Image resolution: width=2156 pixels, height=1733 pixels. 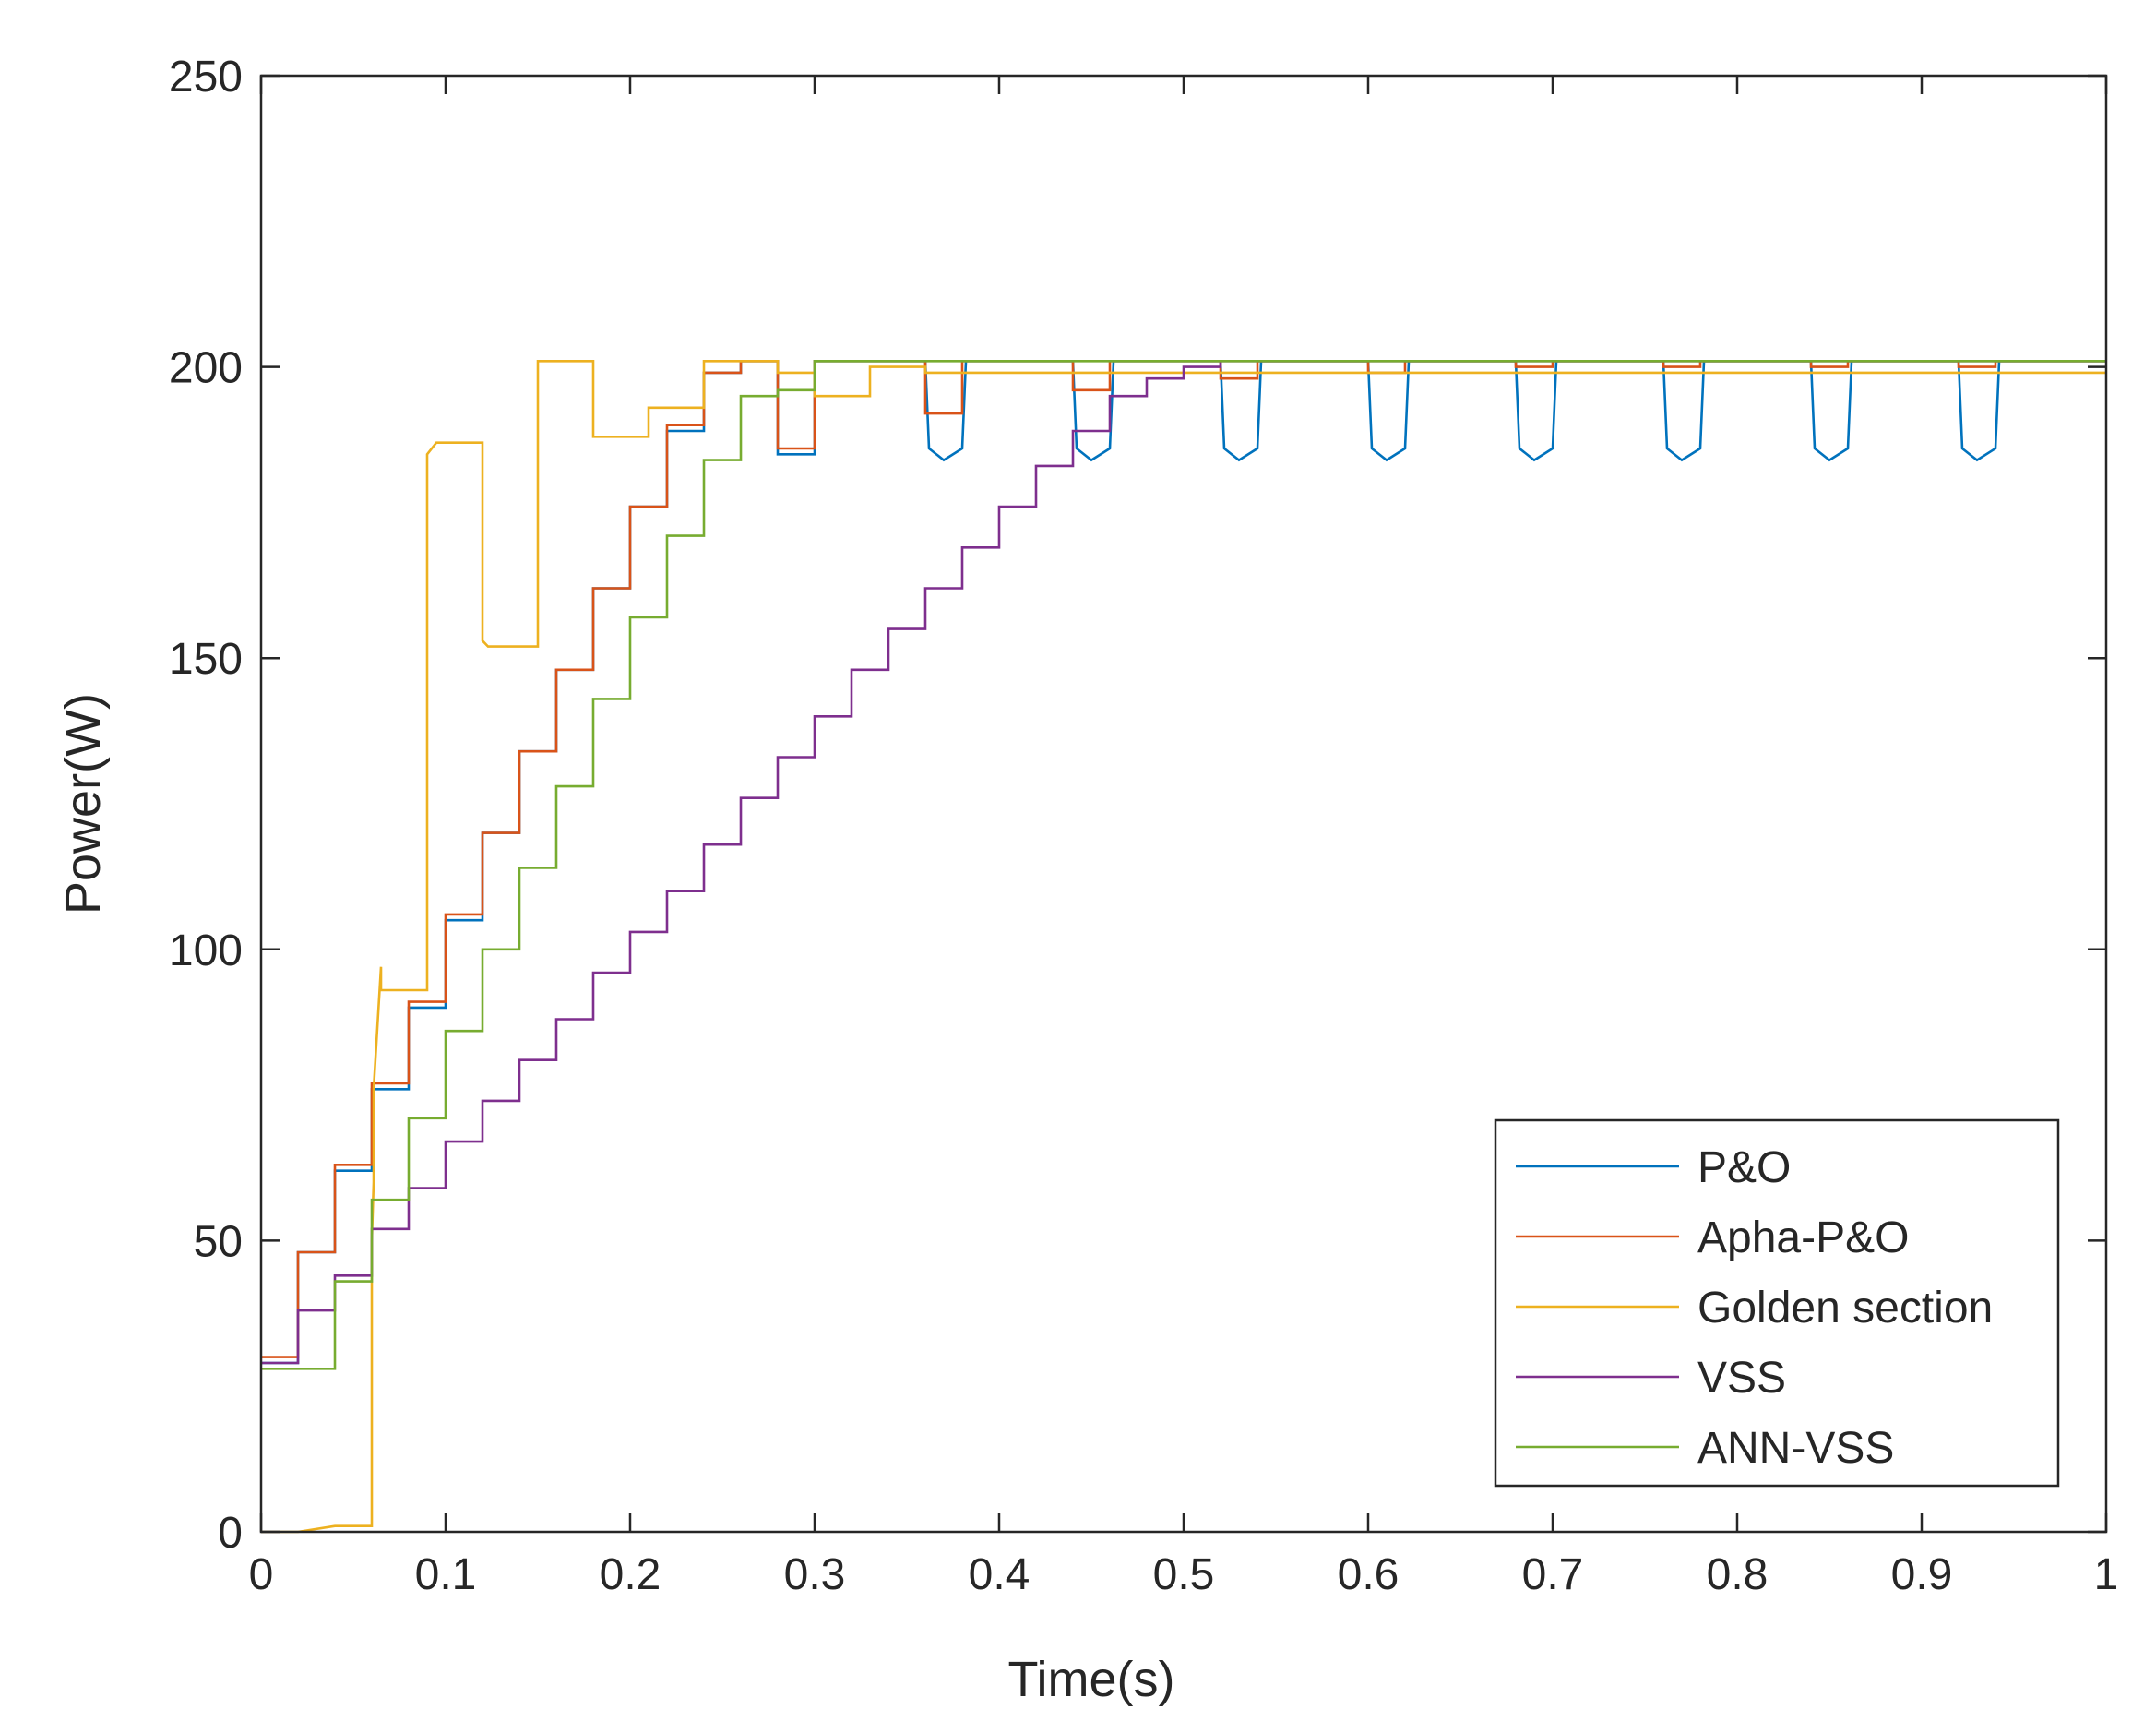 I want to click on x-tick-label: 0.1, so click(x=446, y=1574).